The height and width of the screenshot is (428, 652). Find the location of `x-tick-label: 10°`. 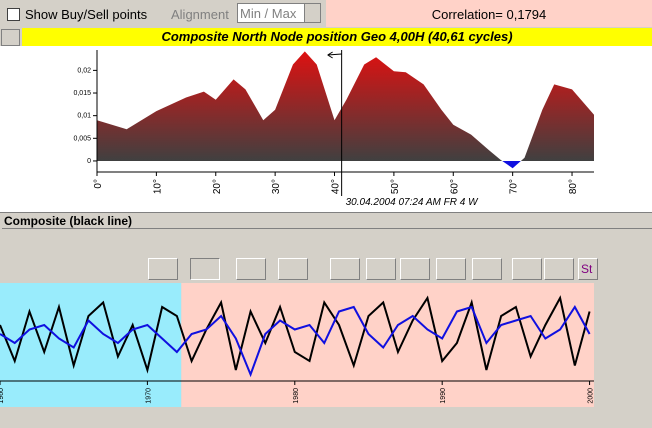

x-tick-label: 10° is located at coordinates (157, 186).